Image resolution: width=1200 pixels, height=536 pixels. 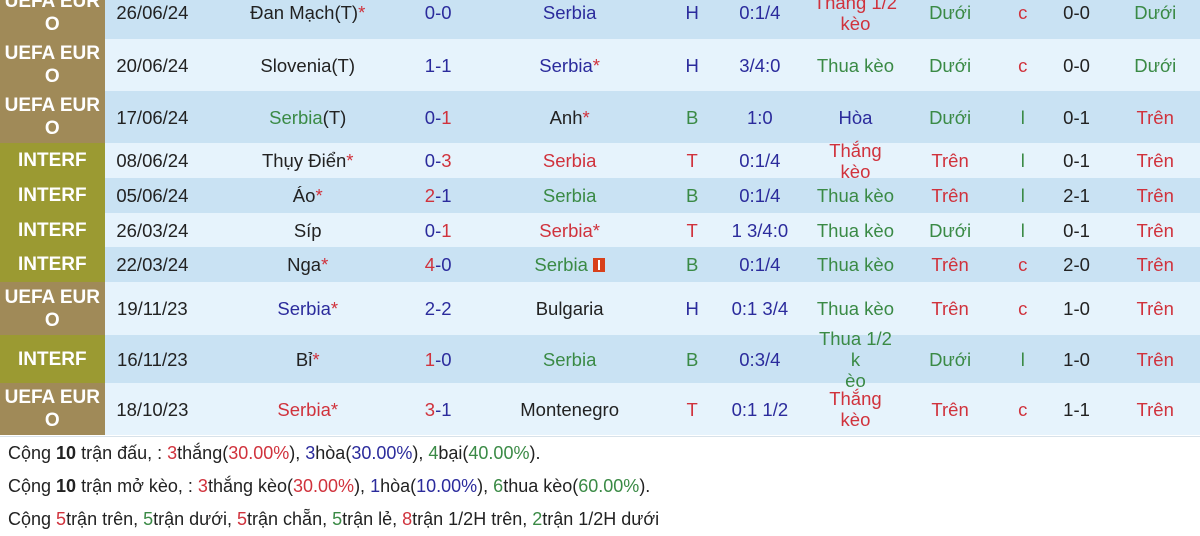 I want to click on home-team-name: Thụy Điển, so click(x=304, y=160).